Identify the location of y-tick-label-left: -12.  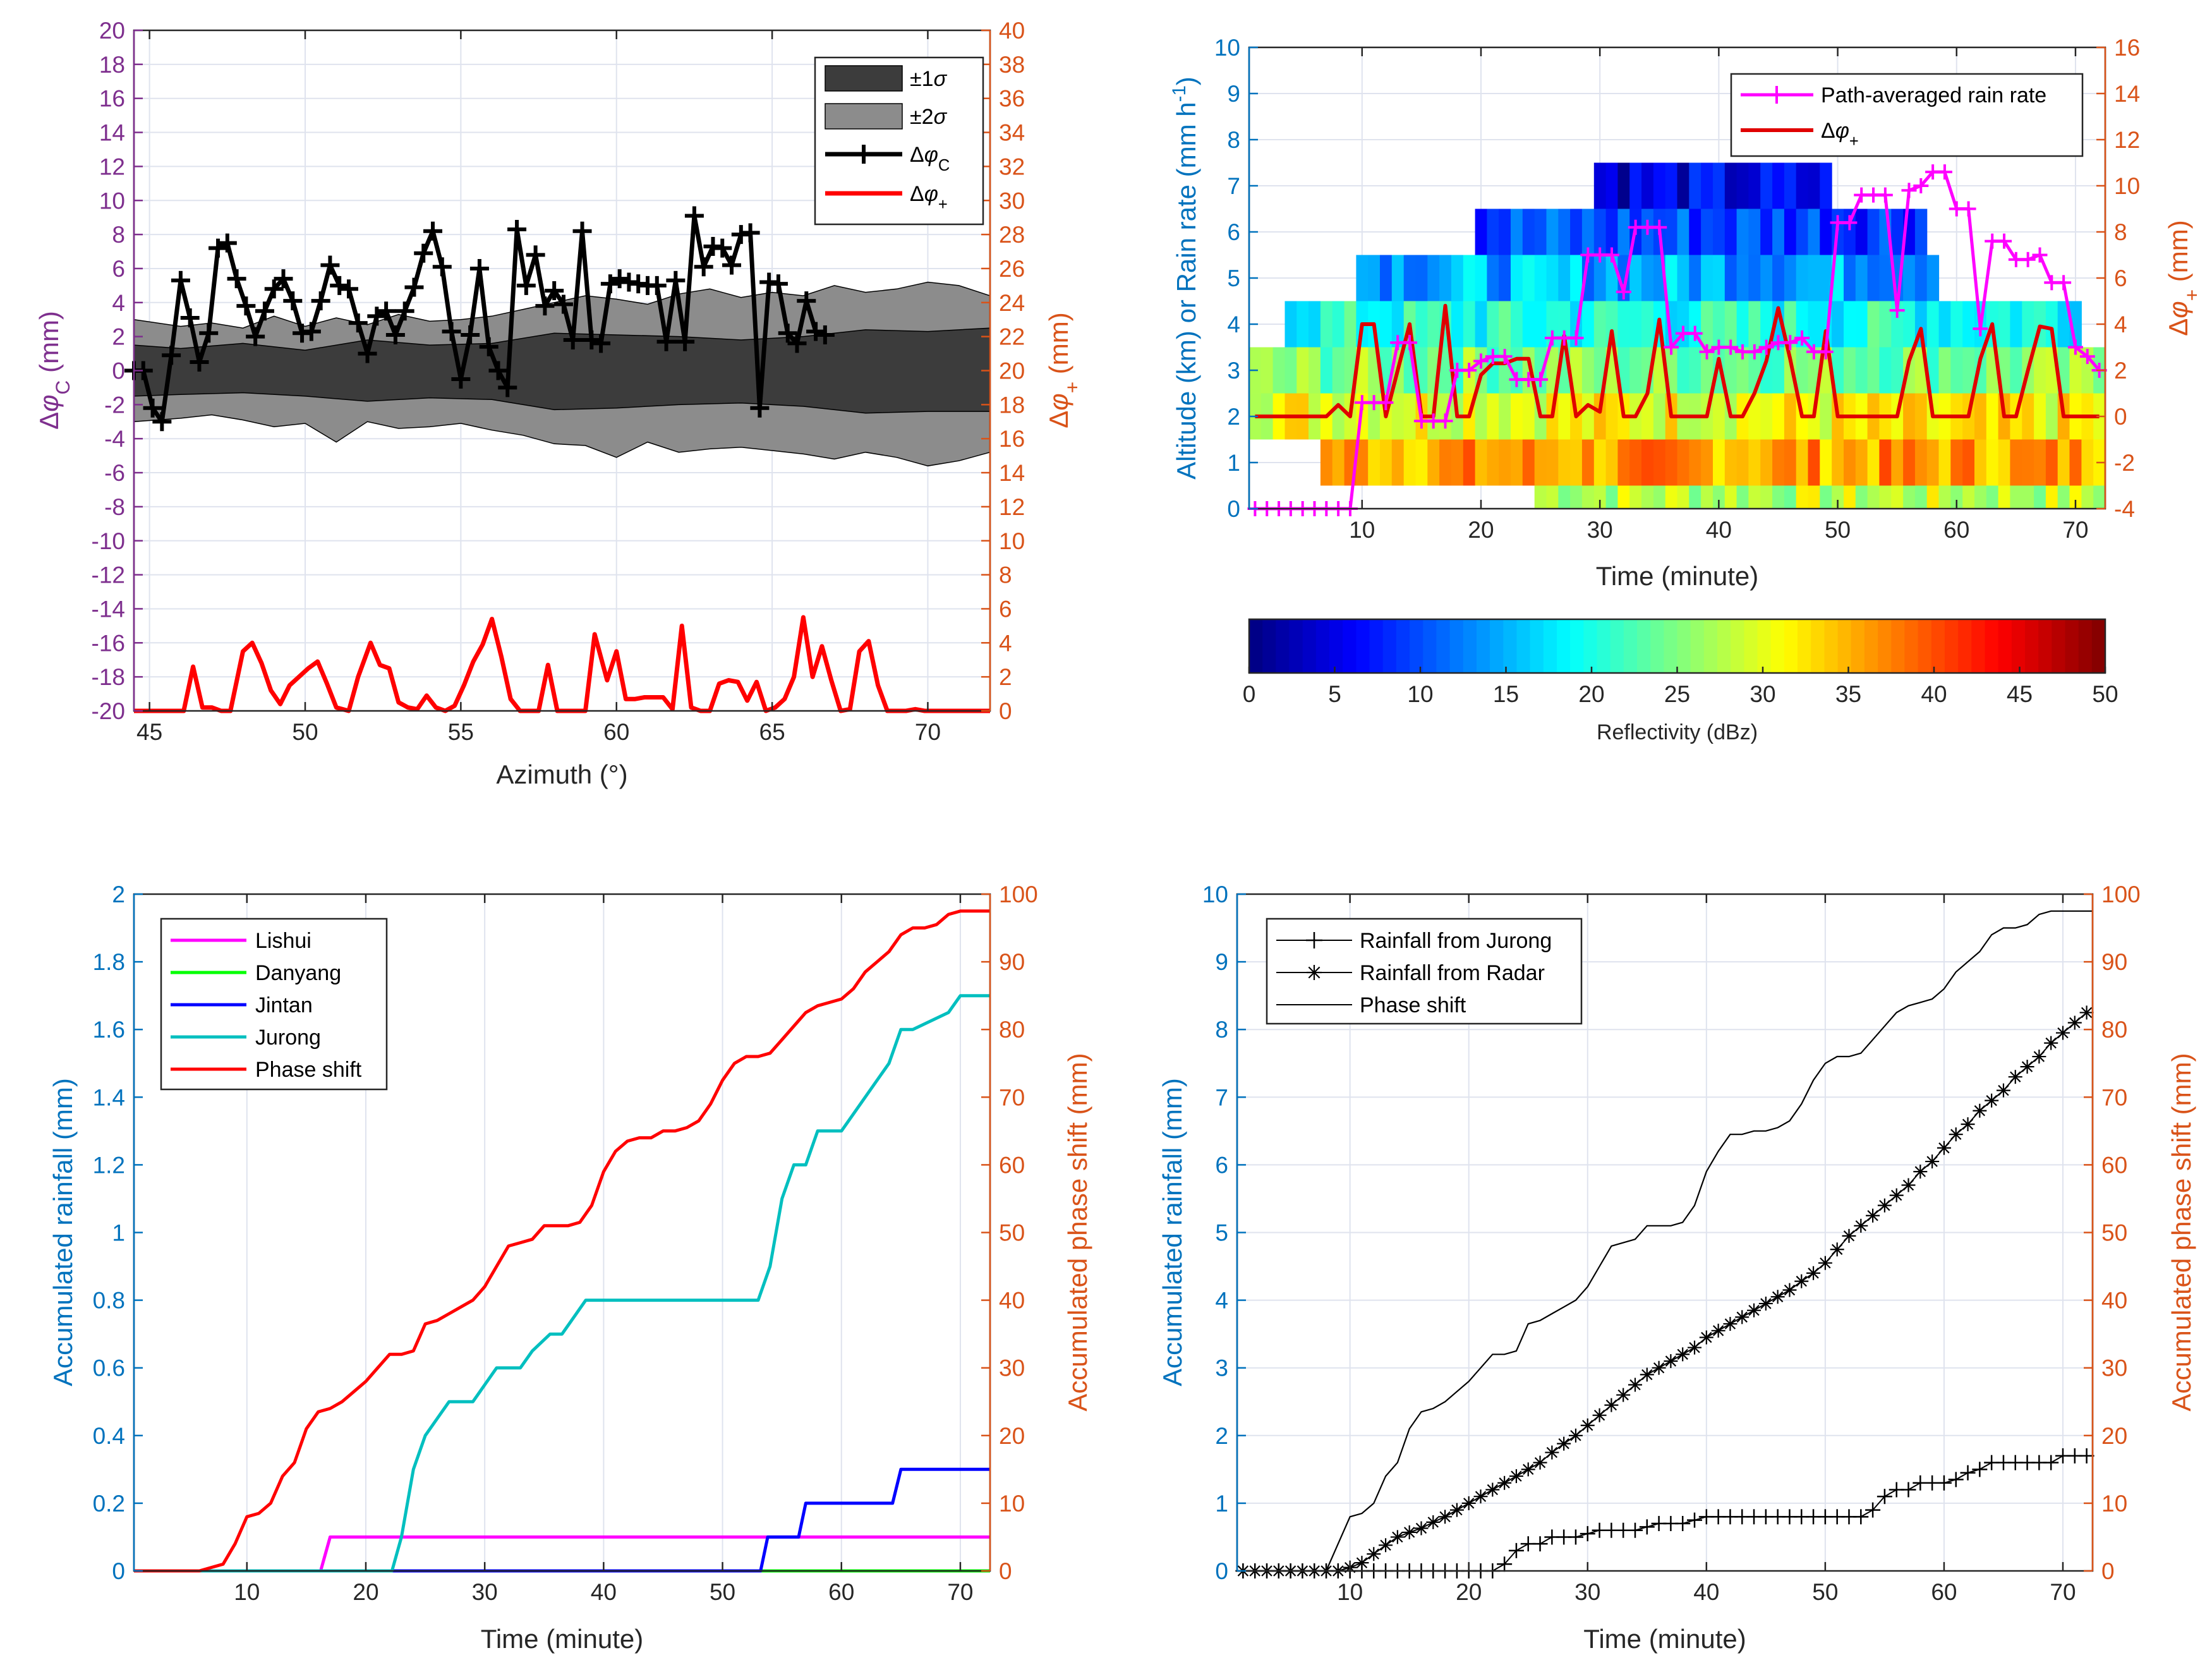
(108, 575).